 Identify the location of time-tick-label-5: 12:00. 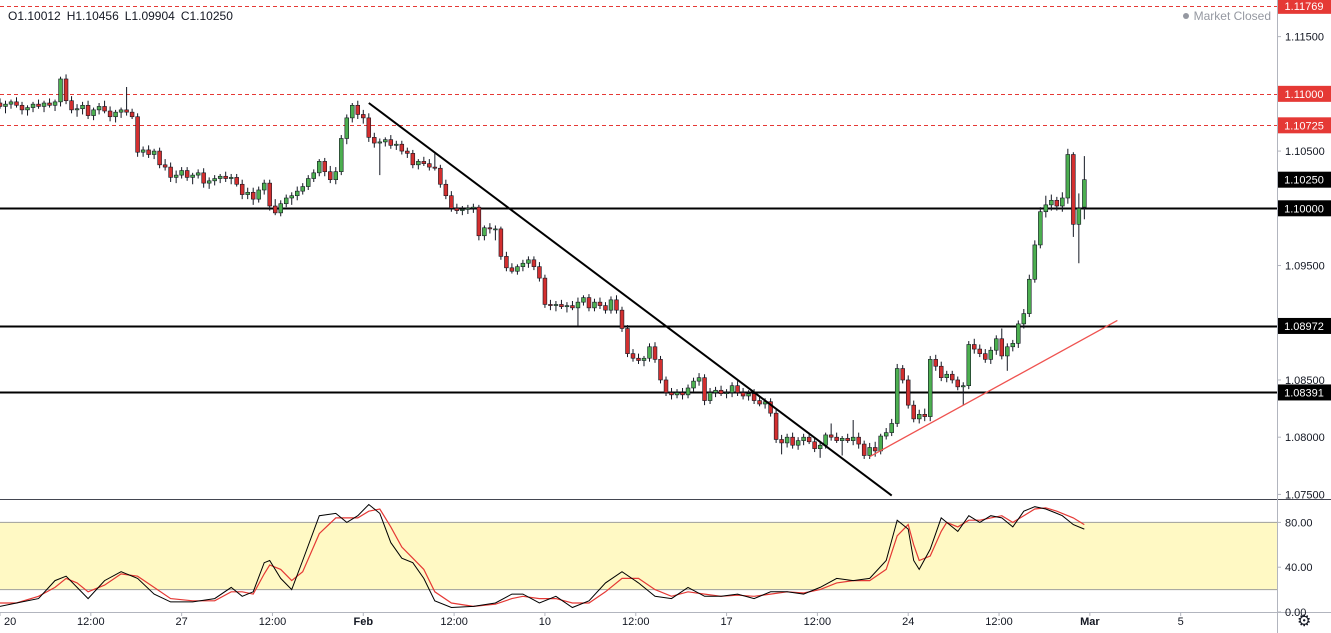
(454, 622).